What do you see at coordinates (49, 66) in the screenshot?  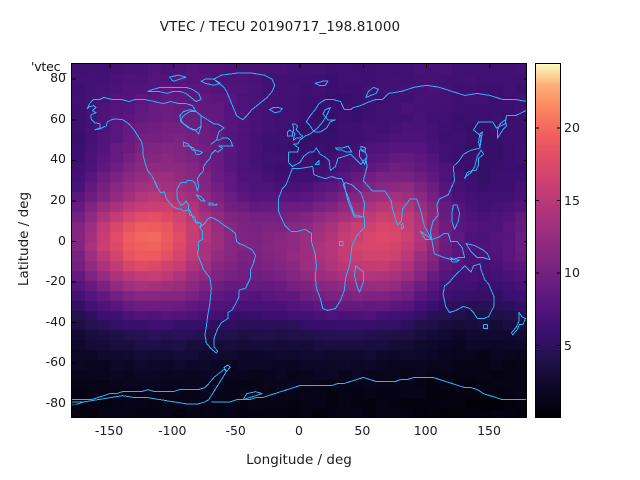 I see `stray-annotation-label: 'vtec_` at bounding box center [49, 66].